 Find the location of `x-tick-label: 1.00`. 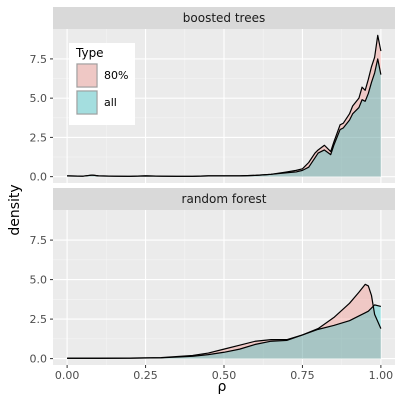

x-tick-label: 1.00 is located at coordinates (381, 375).